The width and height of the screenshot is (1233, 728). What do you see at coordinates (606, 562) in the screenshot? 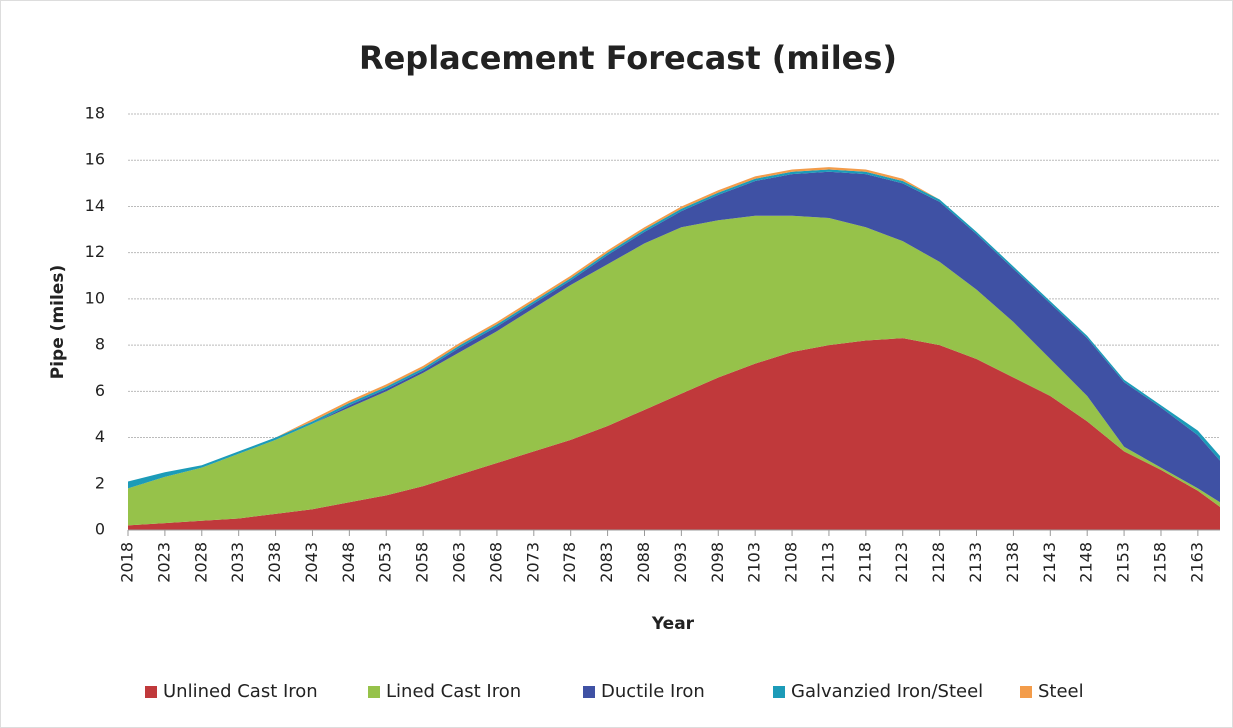
I see `x-tick-label: 2083` at bounding box center [606, 562].